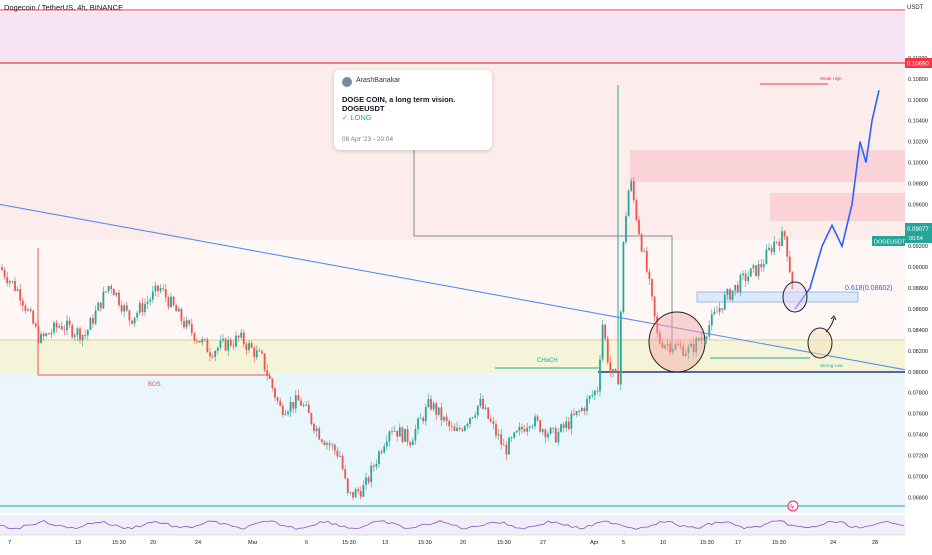  Describe the element at coordinates (78, 543) in the screenshot. I see `x-tick-label: 13` at that location.